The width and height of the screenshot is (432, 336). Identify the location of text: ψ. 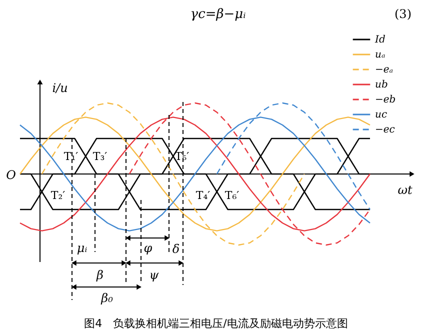
(154, 275).